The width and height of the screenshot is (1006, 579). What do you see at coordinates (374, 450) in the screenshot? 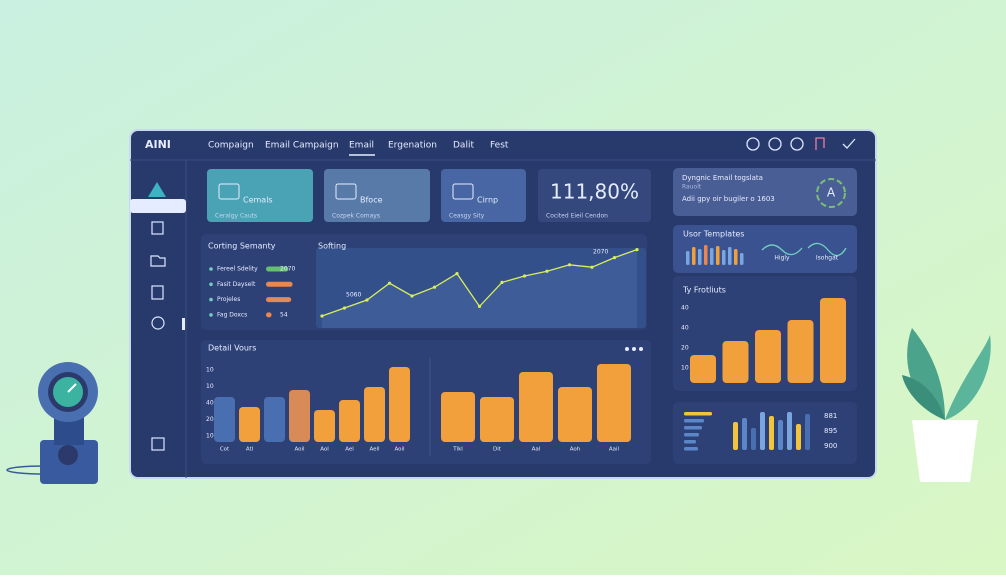
I see `x-tick-label: Aell` at bounding box center [374, 450].